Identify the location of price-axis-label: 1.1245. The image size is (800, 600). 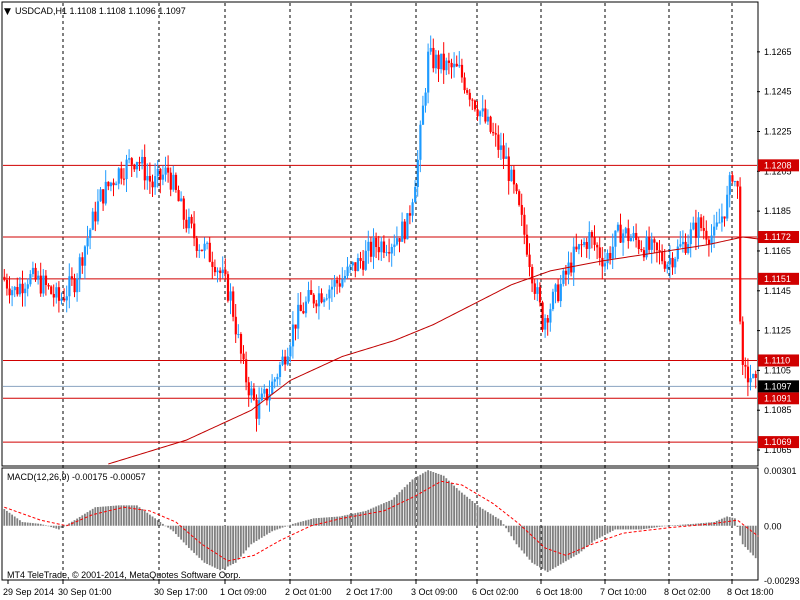
(778, 92).